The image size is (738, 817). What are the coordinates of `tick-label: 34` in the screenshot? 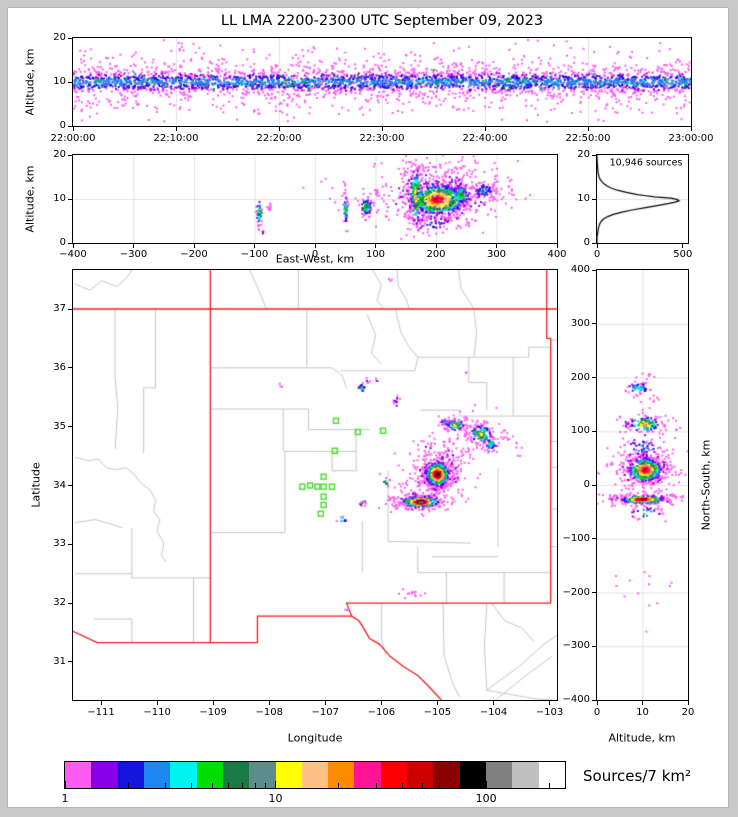 It's located at (59, 485).